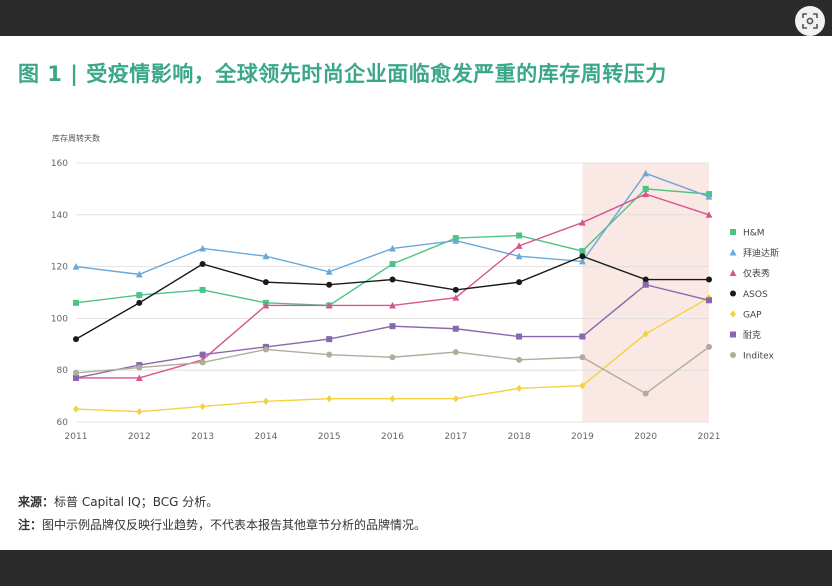 Image resolution: width=832 pixels, height=586 pixels. I want to click on y-tick-label: 80, so click(63, 371).